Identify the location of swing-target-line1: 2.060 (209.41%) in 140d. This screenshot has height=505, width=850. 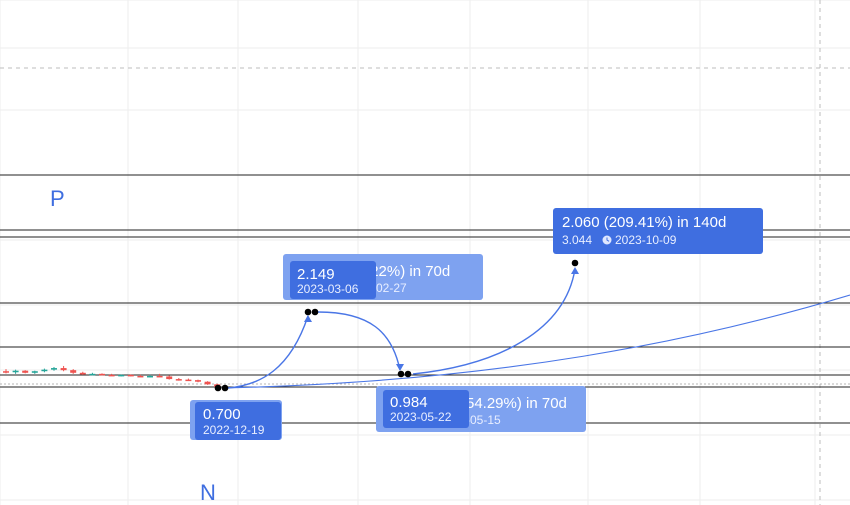
(644, 222).